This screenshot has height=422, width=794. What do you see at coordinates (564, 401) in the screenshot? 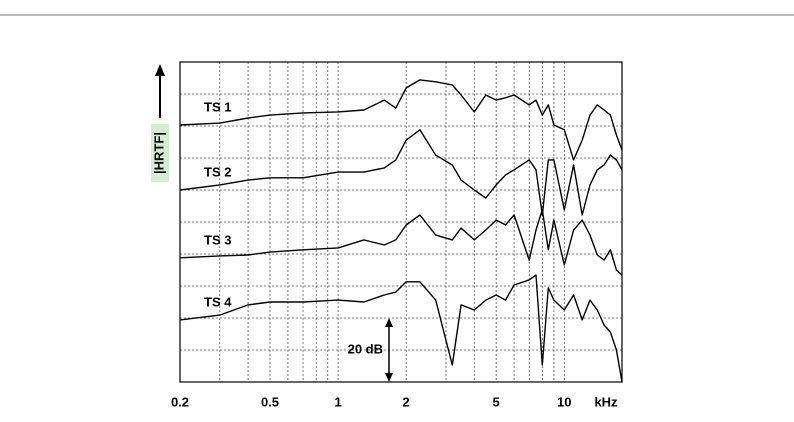
I see `x-tick-label: 10` at bounding box center [564, 401].